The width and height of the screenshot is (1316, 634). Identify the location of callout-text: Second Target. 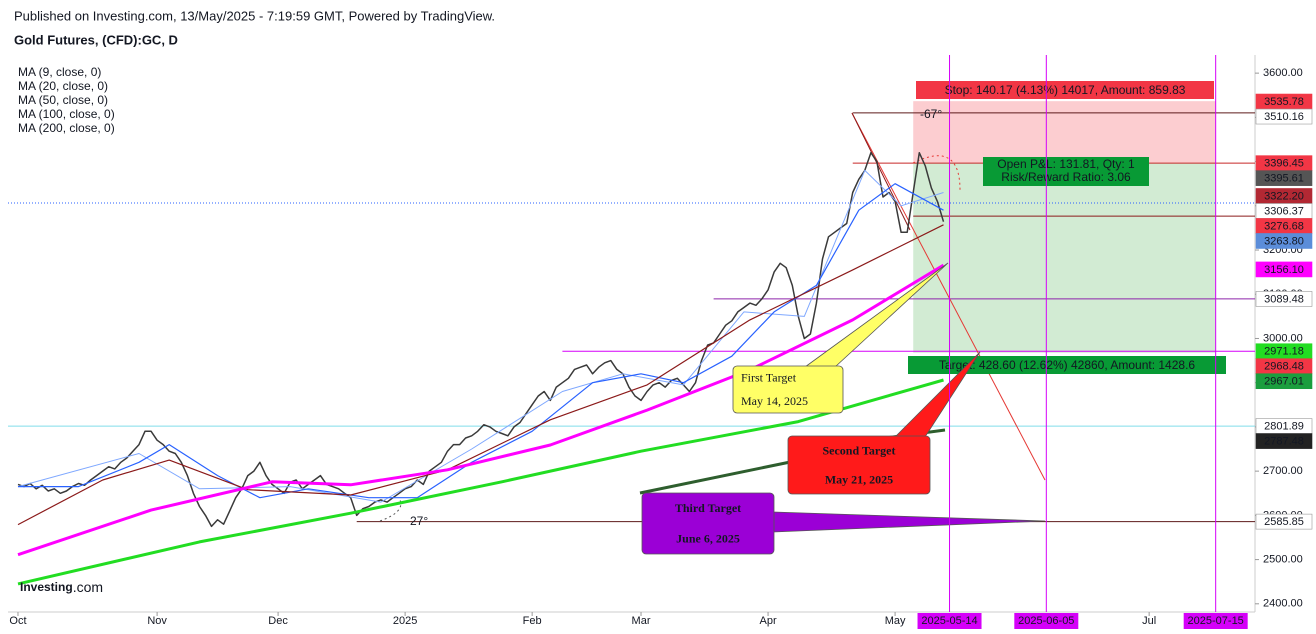
(858, 450).